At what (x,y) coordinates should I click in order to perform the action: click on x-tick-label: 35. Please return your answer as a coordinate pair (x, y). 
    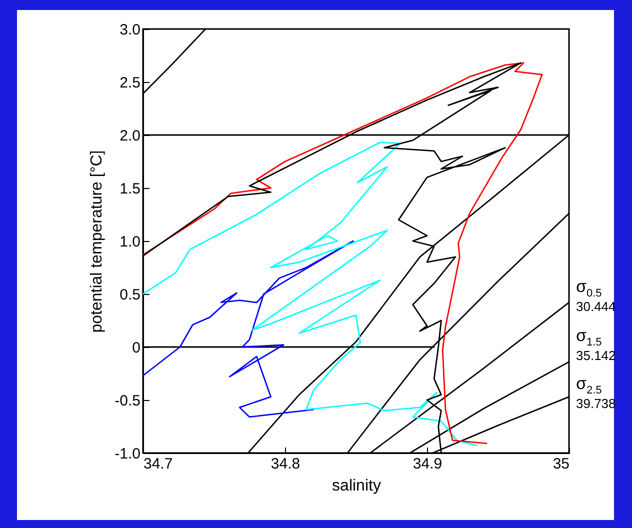
    Looking at the image, I should click on (561, 464).